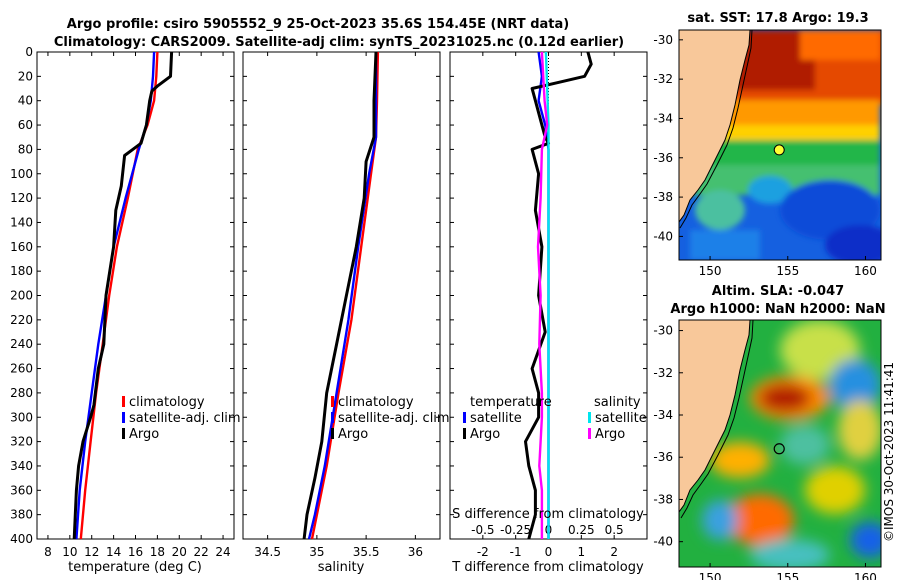 The width and height of the screenshot is (900, 584). I want to click on sal-legend-satellite-label: satellite-adj. clim, so click(394, 418).